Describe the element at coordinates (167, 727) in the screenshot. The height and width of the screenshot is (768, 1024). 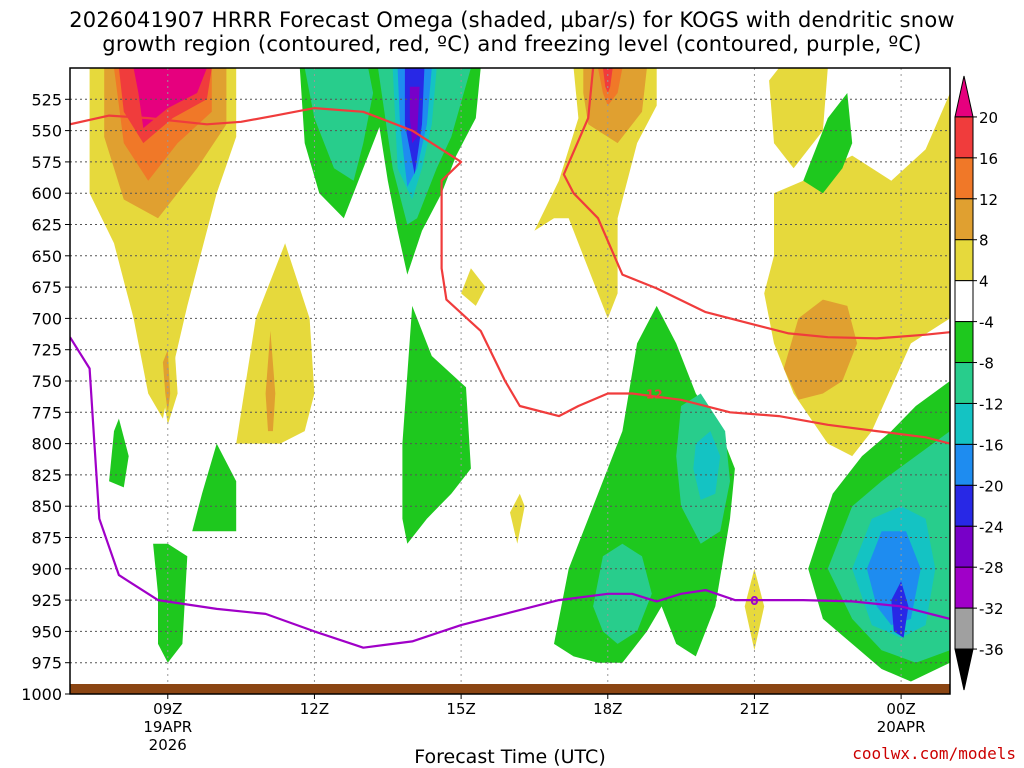
I see `x-tick-date: 19APR` at that location.